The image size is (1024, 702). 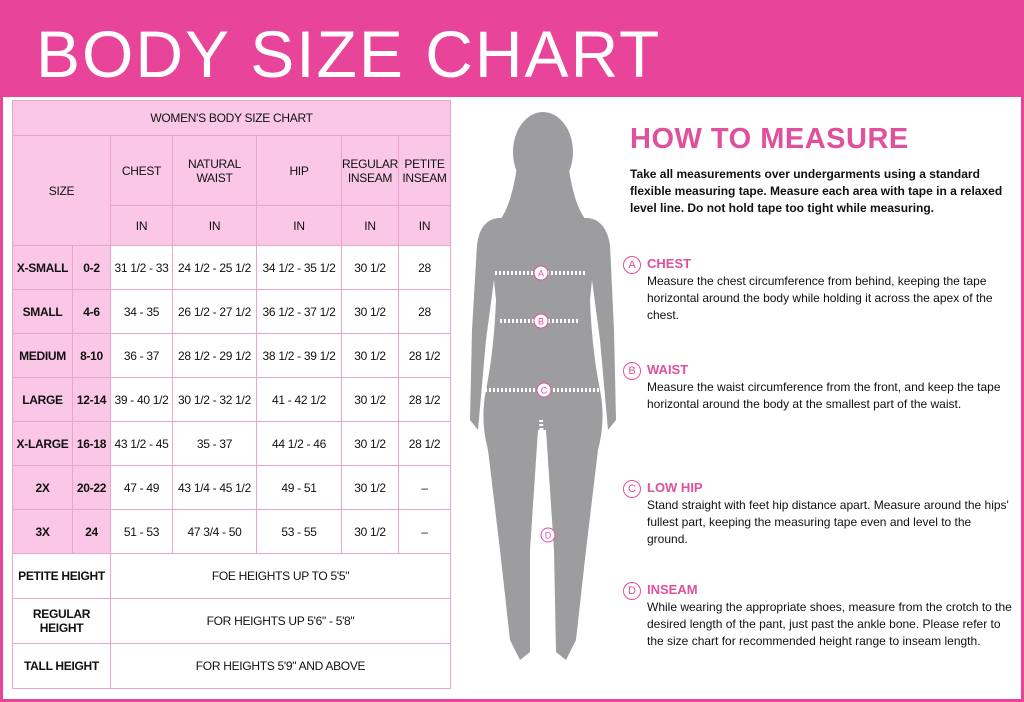 I want to click on table-cell: MEDIUM, so click(x=42, y=355).